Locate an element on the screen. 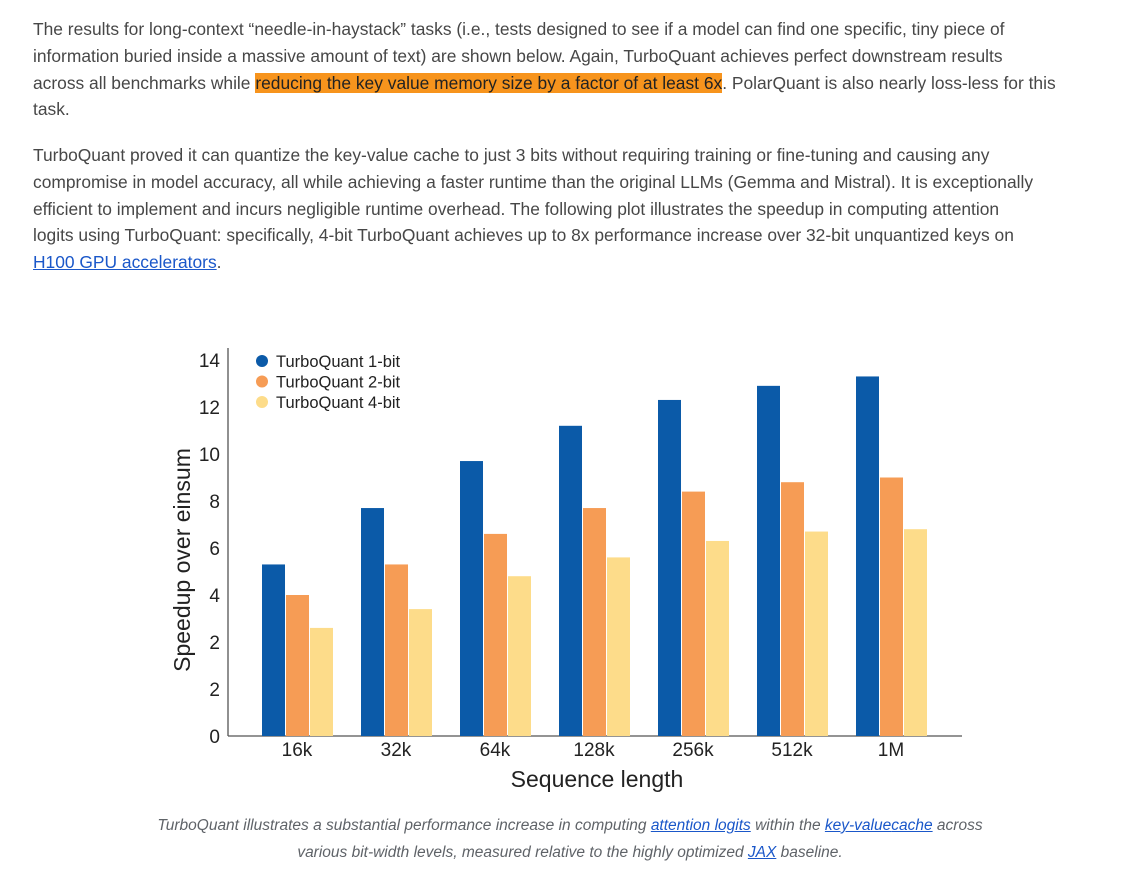  x-tick-label: 1M is located at coordinates (891, 750).